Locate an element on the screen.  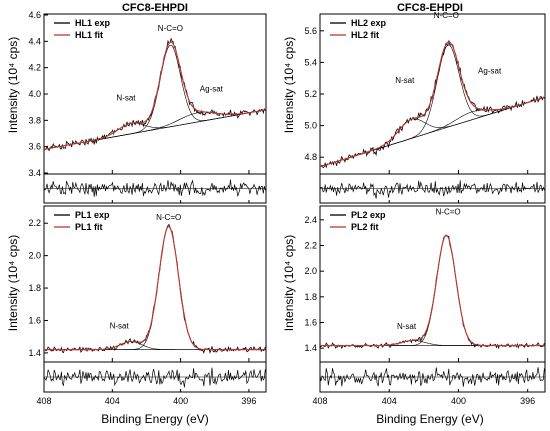
y-tick-label-hl1: 3.8 is located at coordinates (34, 120).